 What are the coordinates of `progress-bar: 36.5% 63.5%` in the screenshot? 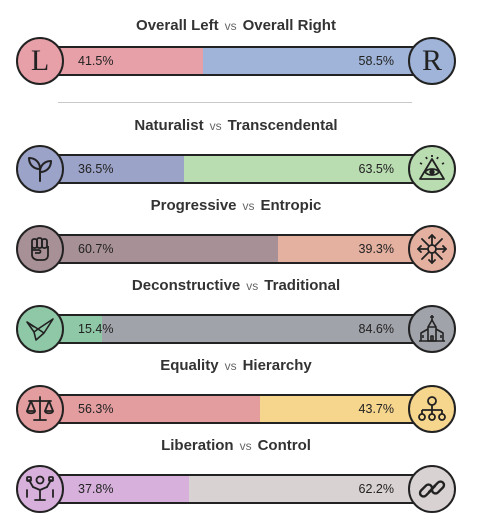 It's located at (236, 169).